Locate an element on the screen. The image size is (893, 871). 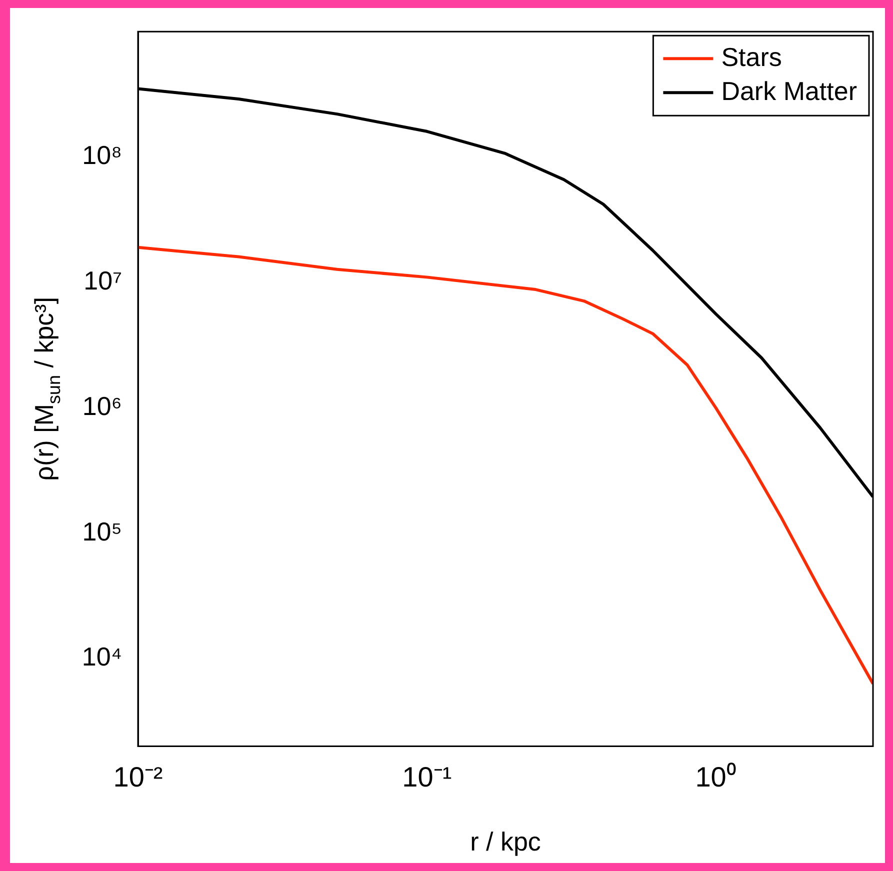
legend-label: Dark Matter is located at coordinates (789, 91).